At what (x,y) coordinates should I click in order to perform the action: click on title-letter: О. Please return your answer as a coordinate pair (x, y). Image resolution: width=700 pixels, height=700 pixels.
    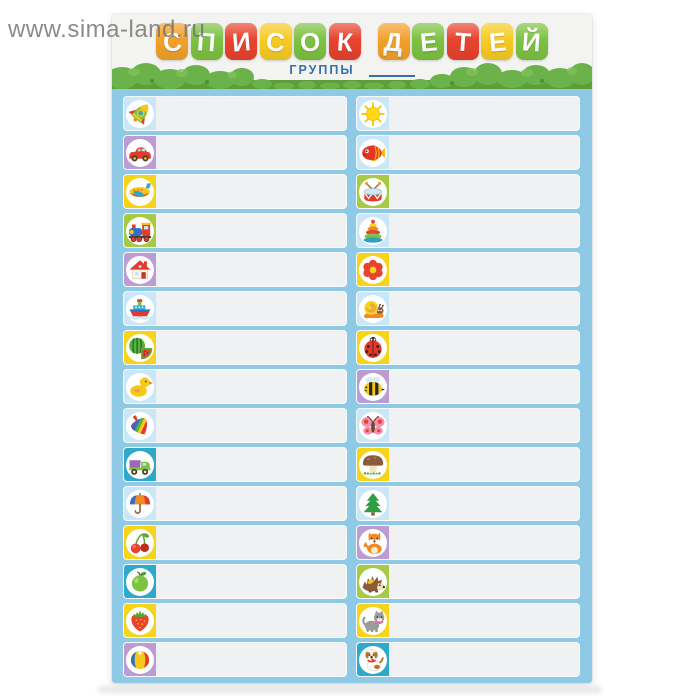
    Looking at the image, I should click on (310, 41).